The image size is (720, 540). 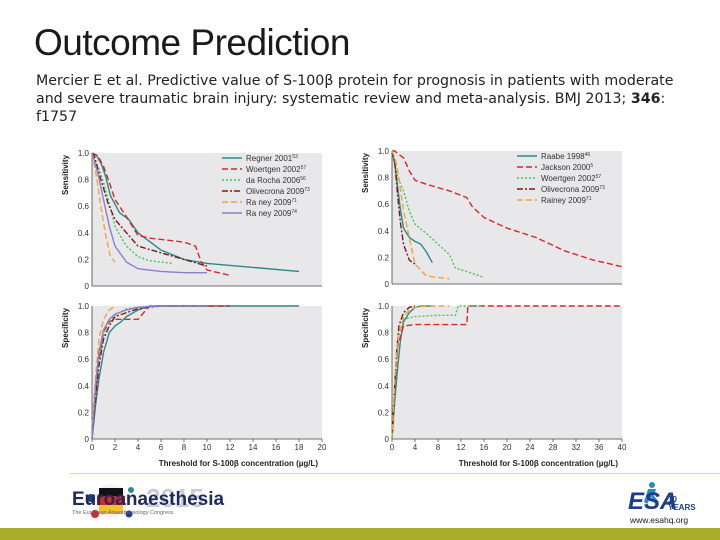 What do you see at coordinates (360, 534) in the screenshot?
I see `footer-accent-bar` at bounding box center [360, 534].